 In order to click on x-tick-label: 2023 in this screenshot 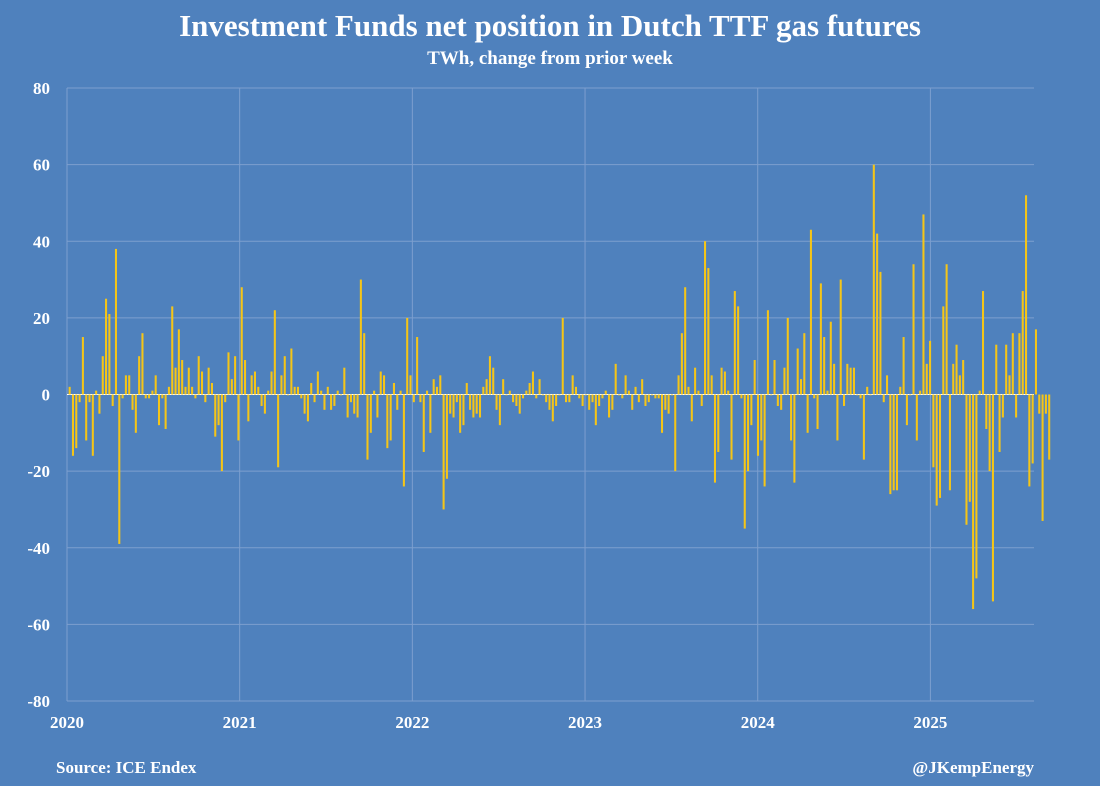, I will do `click(585, 722)`.